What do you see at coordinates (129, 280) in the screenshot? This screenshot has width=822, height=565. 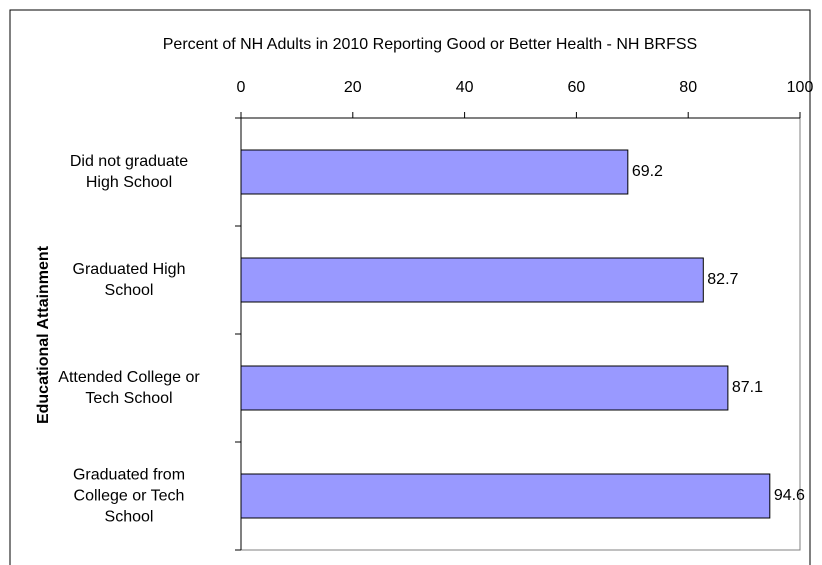 I see `y-tick-label: Graduated High School` at bounding box center [129, 280].